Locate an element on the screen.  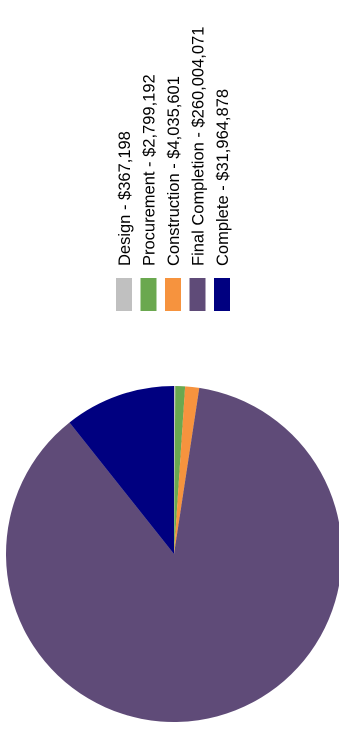
legend-swatch-final-completion is located at coordinates (197, 294).